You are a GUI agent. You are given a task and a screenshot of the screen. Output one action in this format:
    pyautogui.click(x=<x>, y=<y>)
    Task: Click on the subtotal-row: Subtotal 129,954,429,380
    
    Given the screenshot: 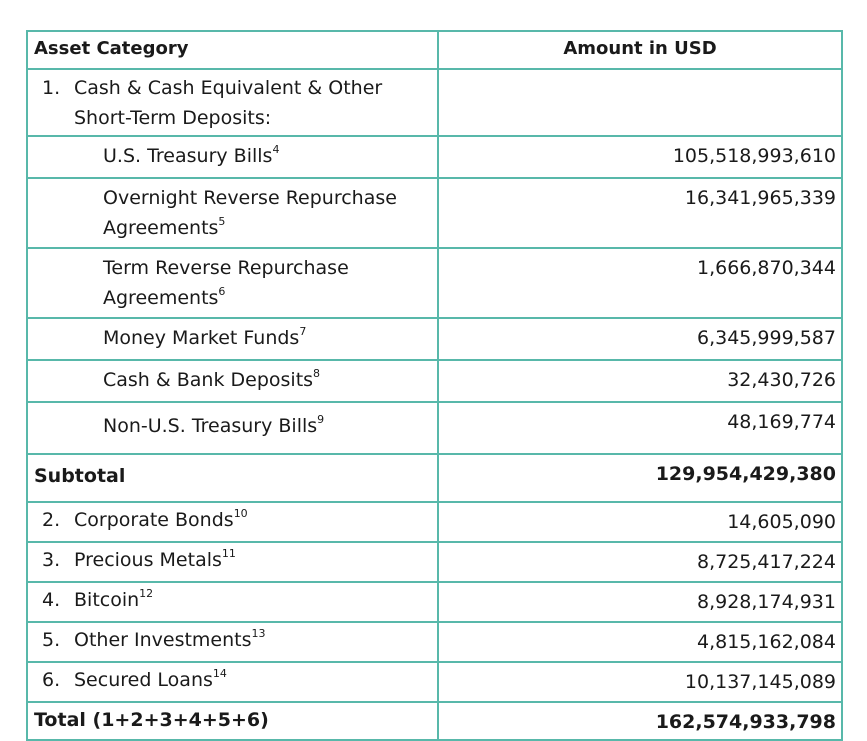 What is the action you would take?
    pyautogui.click(x=434, y=478)
    